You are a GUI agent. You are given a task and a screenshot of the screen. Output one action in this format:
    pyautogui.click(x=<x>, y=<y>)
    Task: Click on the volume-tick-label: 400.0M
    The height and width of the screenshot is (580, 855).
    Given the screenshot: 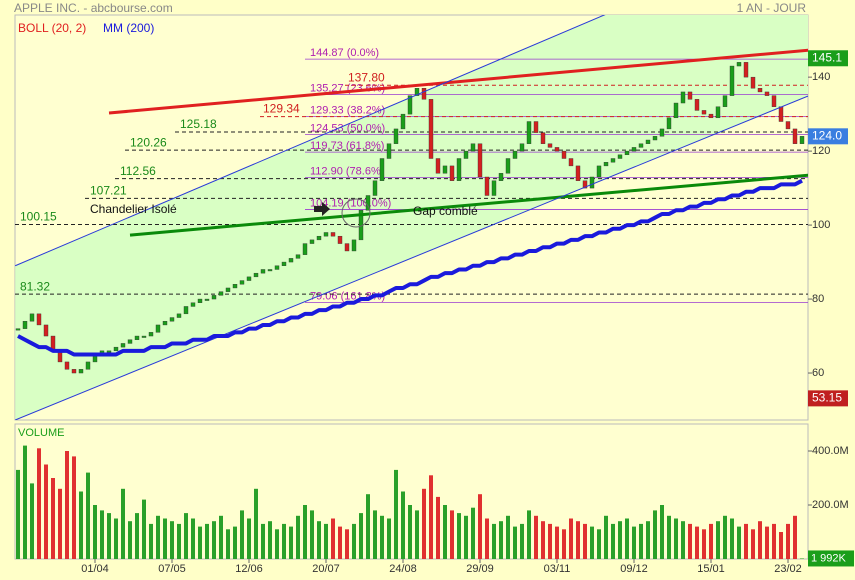 What is the action you would take?
    pyautogui.click(x=830, y=451)
    